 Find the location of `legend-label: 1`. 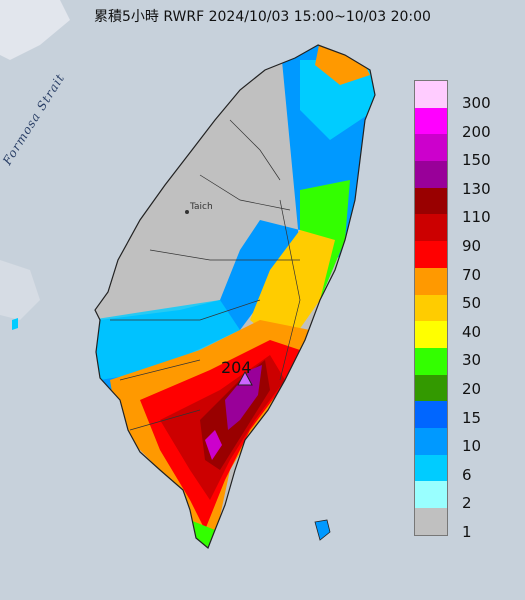

legend-label: 1 is located at coordinates (467, 532).